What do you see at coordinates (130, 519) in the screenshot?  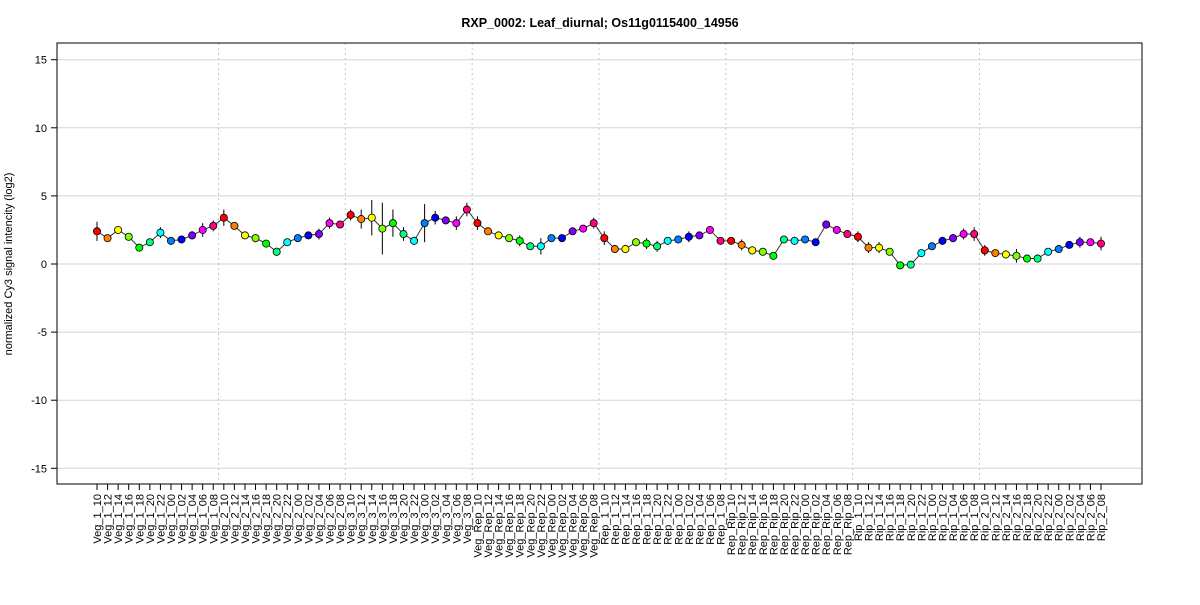 I see `x-tick-label: Veg_1_16` at bounding box center [130, 519].